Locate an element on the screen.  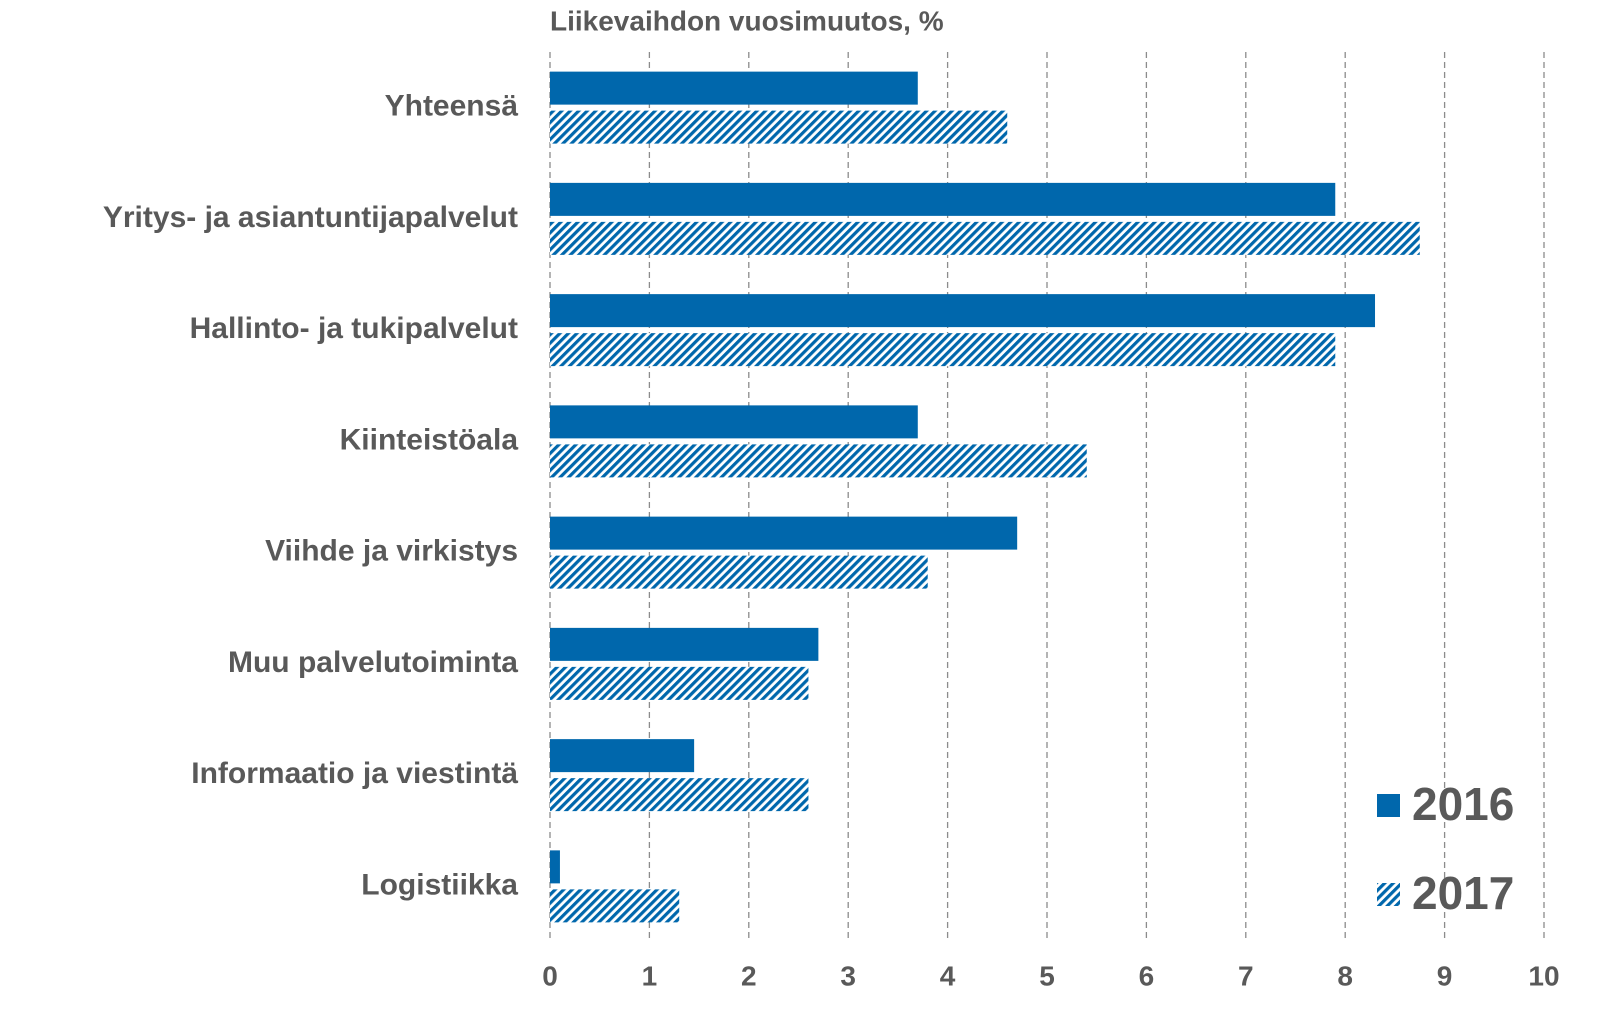
x-tick-label: 6 is located at coordinates (1147, 975).